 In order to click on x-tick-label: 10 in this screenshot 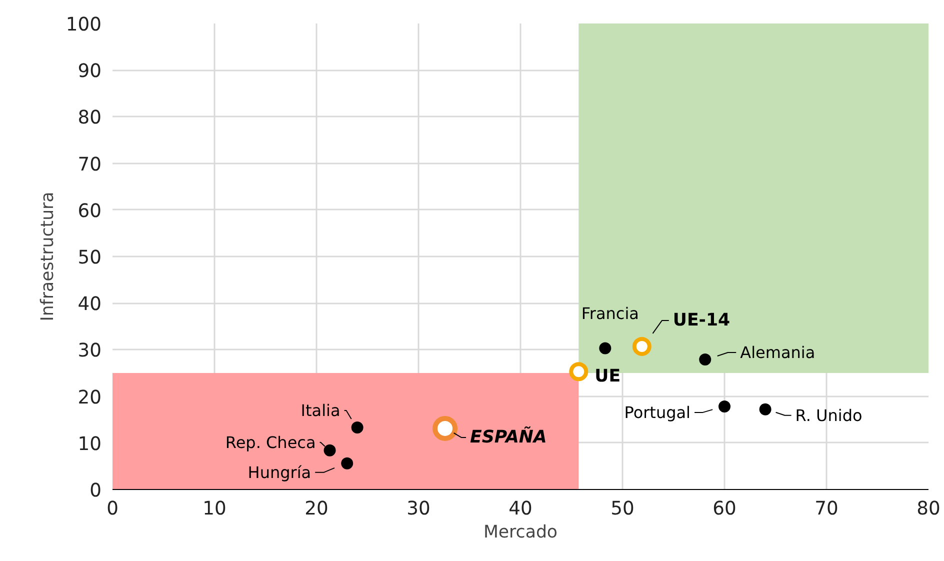, I will do `click(214, 509)`.